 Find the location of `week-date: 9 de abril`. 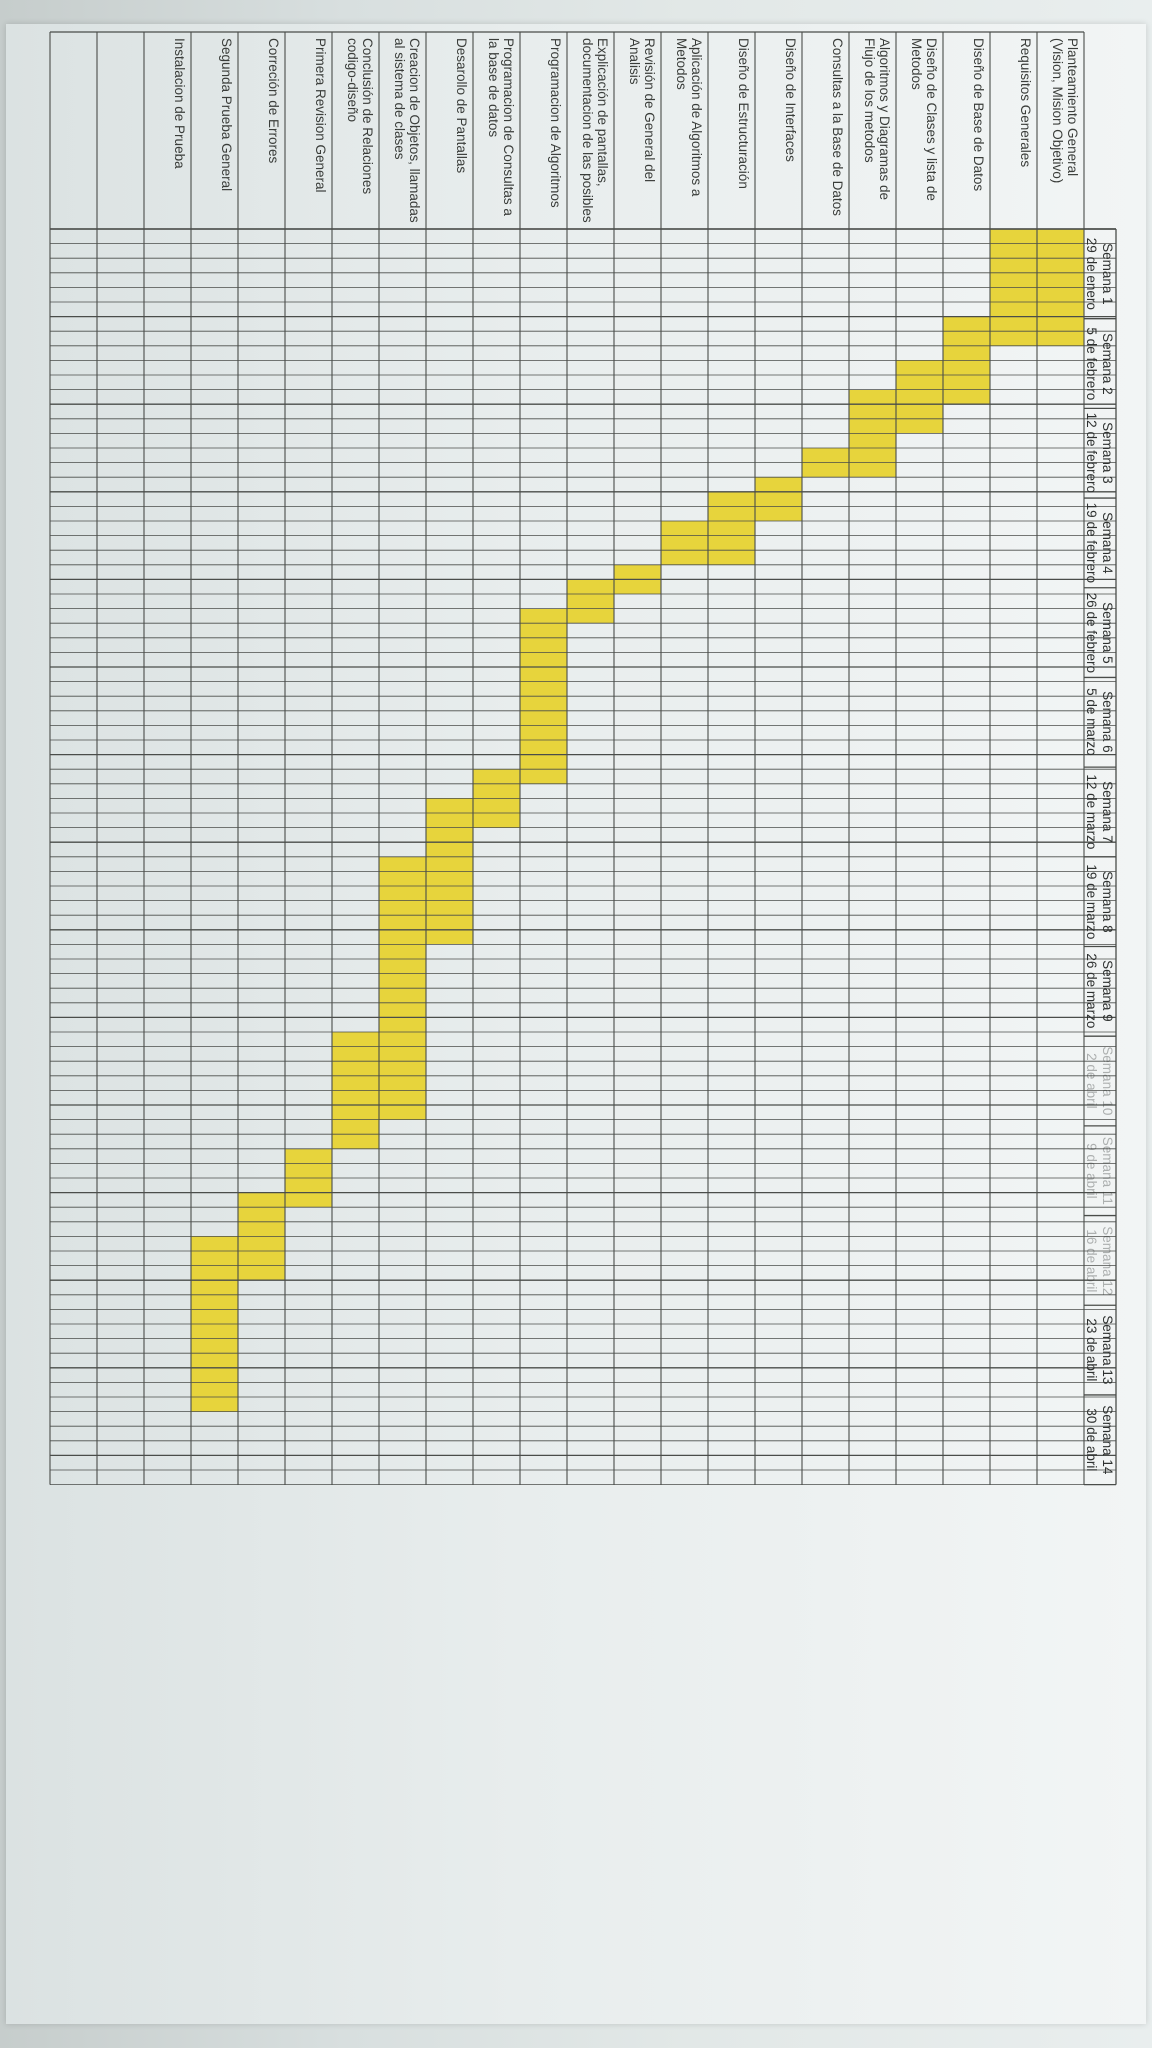

week-date: 9 de abril is located at coordinates (1091, 1170).